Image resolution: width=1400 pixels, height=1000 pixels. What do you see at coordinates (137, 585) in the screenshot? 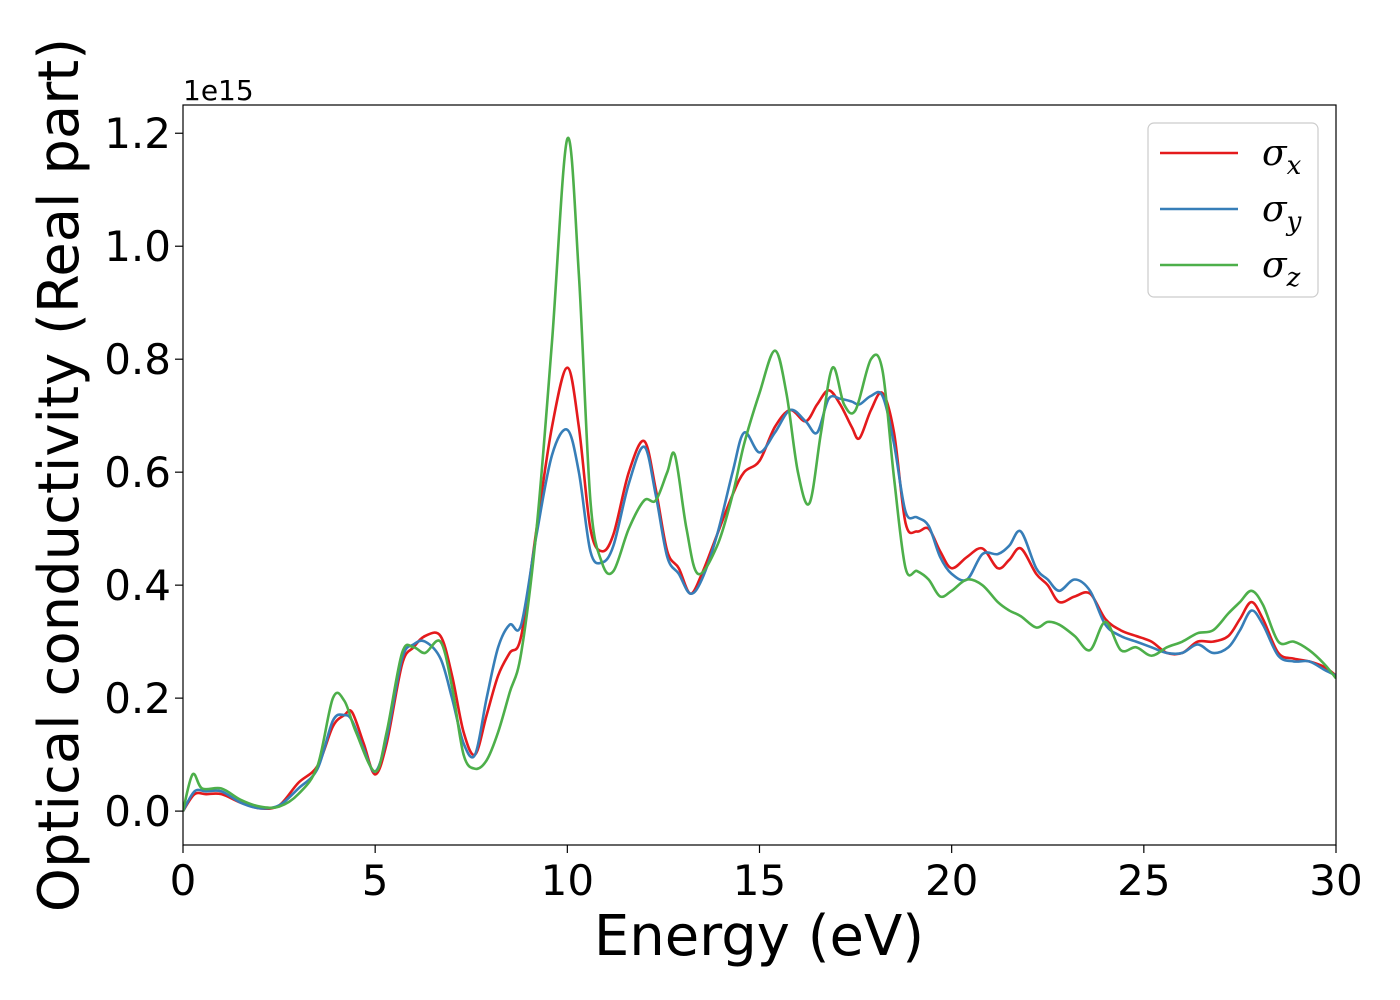
I see `y-tick-label: 0.4` at bounding box center [137, 585].